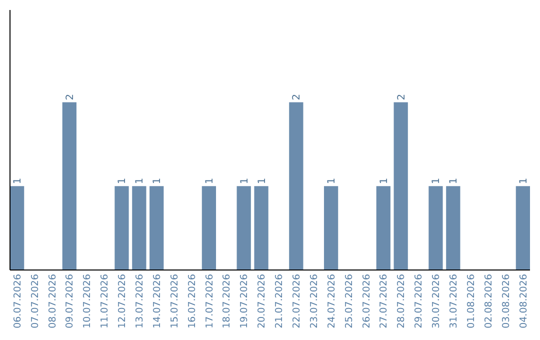  What do you see at coordinates (35, 301) in the screenshot?
I see `x-tick-label: 07.07.2026` at bounding box center [35, 301].